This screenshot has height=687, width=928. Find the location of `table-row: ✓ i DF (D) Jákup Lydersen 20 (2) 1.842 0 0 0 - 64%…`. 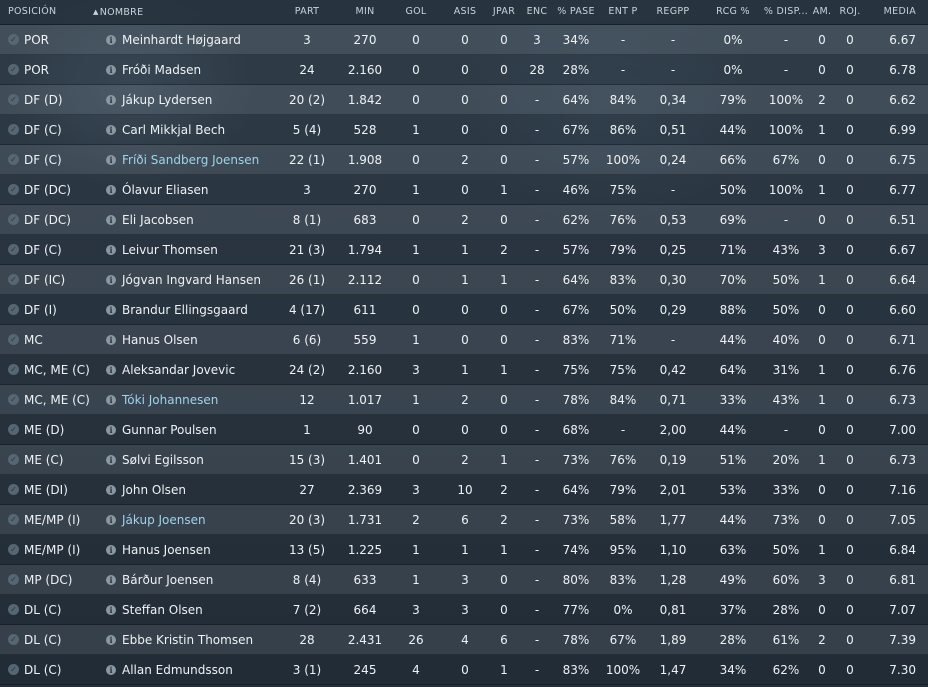

table-row: ✓ i DF (D) Jákup Lydersen 20 (2) 1.842 0 0 0 - 64%… is located at coordinates (464, 100).